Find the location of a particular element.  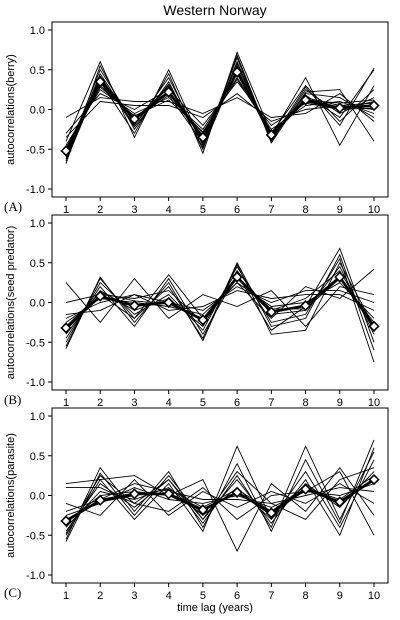

x-axis-label: time lag (years) is located at coordinates (215, 608).